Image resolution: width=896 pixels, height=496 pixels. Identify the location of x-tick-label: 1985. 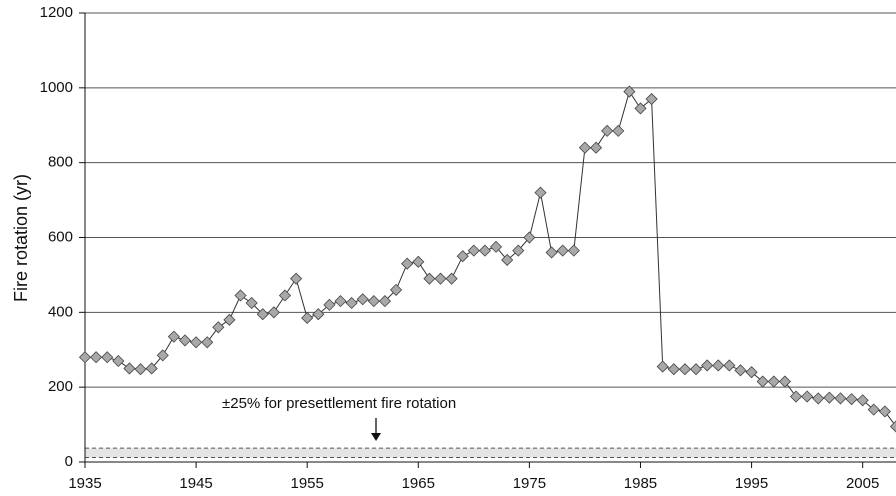
(640, 483).